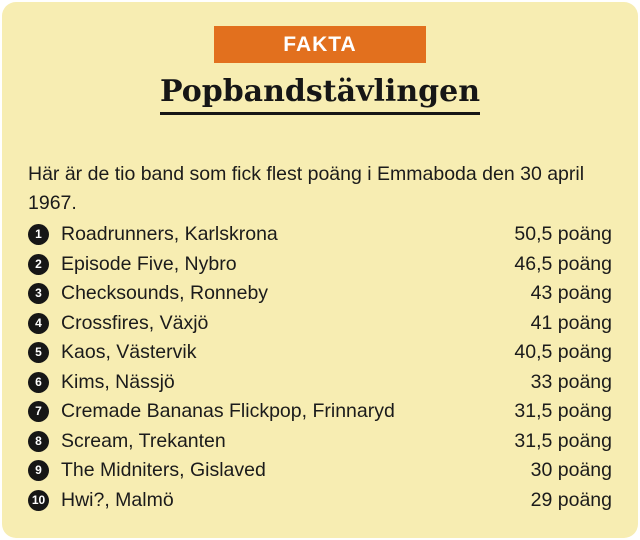  Describe the element at coordinates (228, 411) in the screenshot. I see `band-name: Cremade Bananas Flickpop, Frinnaryd` at that location.